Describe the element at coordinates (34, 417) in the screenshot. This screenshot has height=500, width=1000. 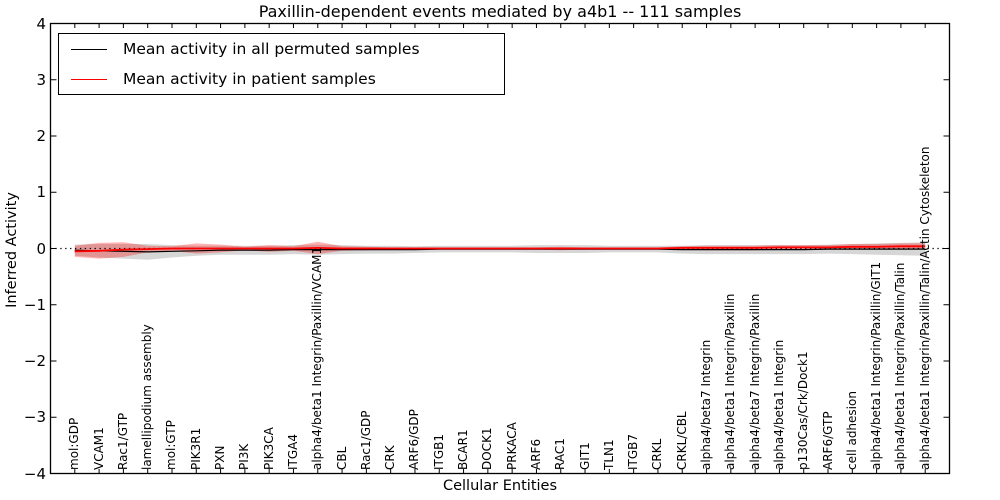
I see `y-tick-label: −3` at that location.